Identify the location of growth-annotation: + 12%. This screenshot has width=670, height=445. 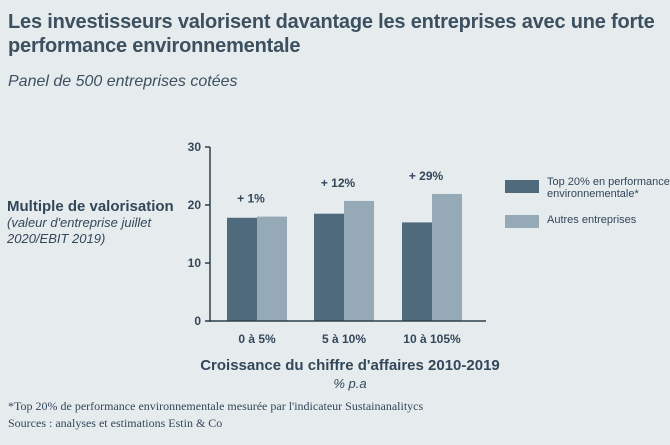
(338, 183).